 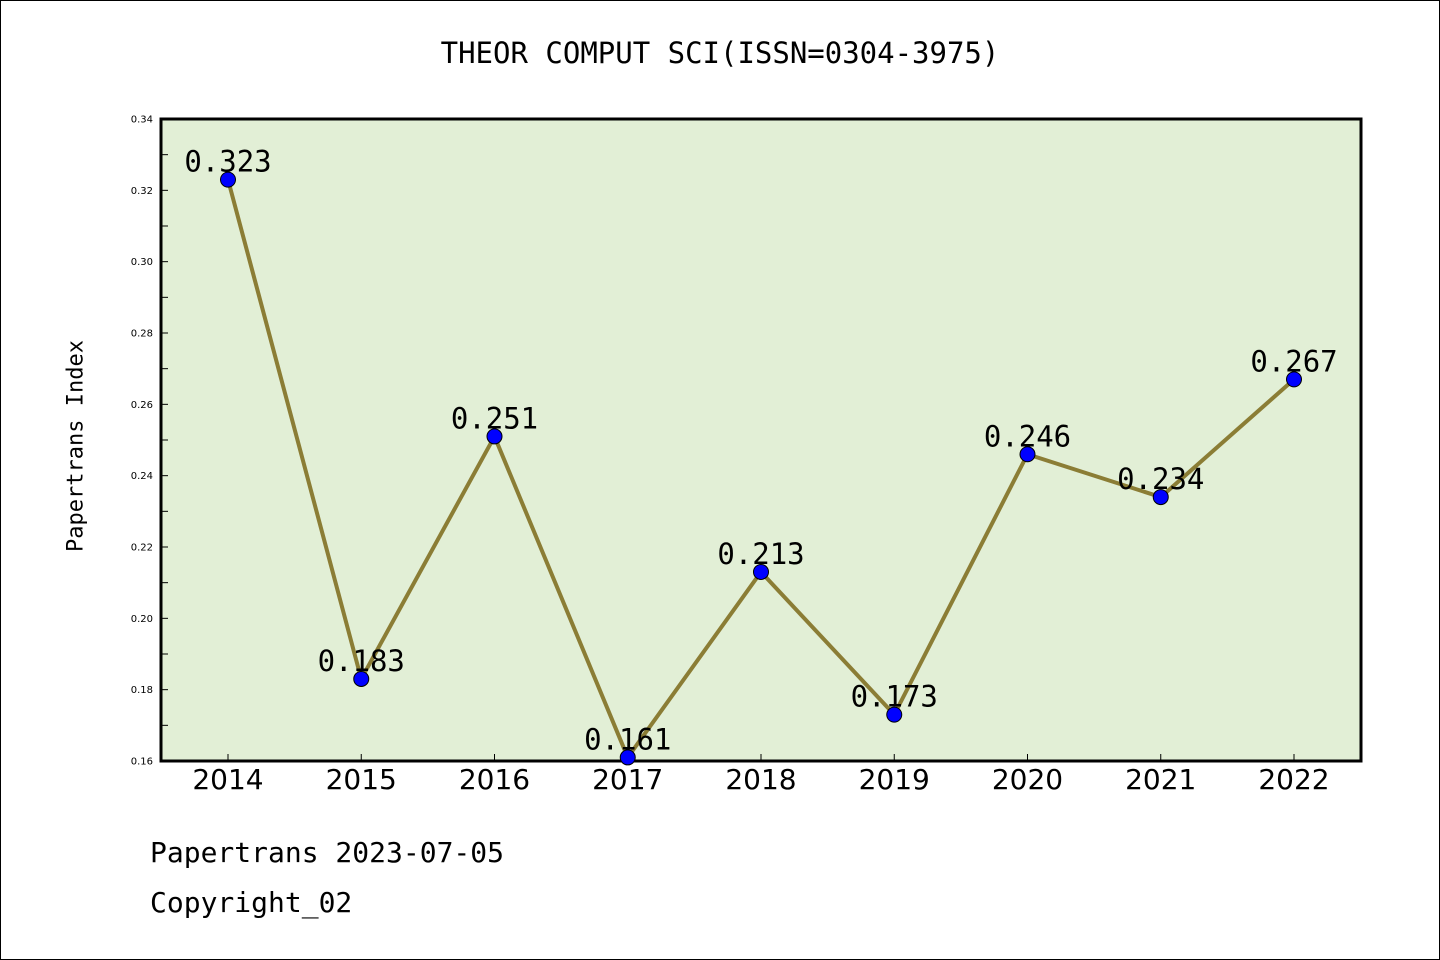 I want to click on chart-title: THEOR COMPUT SCI(ISSN=0304-3975), so click(x=720, y=53).